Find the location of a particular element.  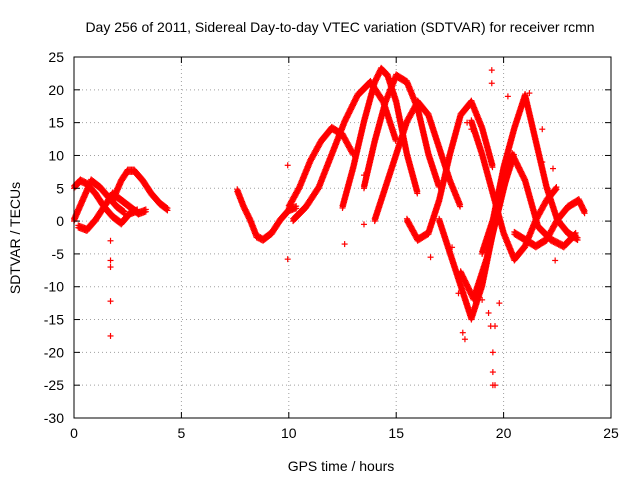

x-tick-label: 20 is located at coordinates (504, 433).